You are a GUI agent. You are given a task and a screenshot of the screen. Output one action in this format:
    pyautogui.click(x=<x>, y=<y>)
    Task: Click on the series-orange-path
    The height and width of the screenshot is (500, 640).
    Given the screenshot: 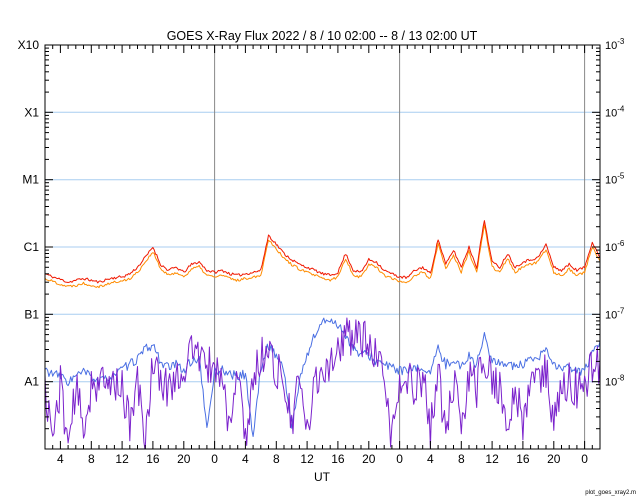 What is the action you would take?
    pyautogui.click(x=322, y=256)
    